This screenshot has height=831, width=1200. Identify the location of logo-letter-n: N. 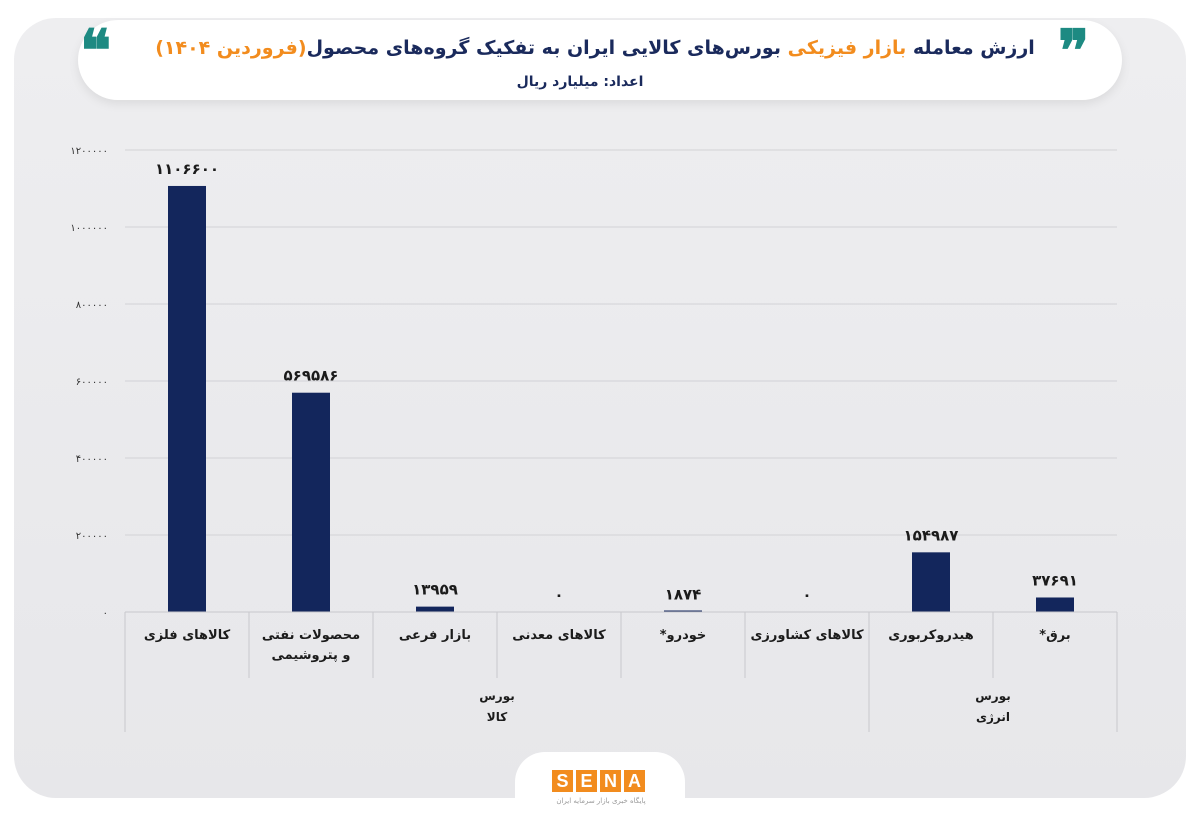
(610, 781).